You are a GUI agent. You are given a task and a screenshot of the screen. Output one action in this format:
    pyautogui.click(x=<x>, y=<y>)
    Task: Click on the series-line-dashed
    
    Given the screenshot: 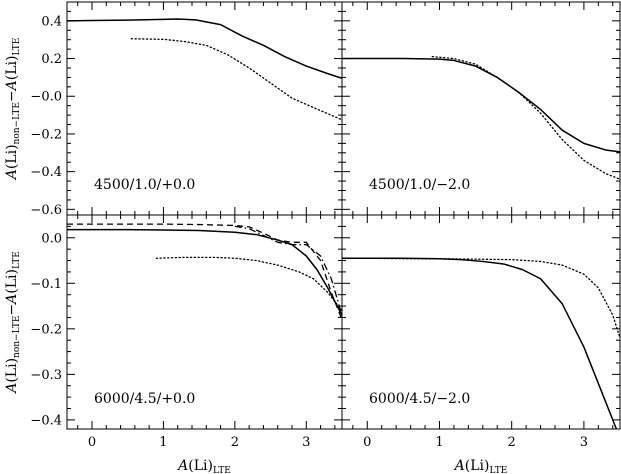 What is the action you would take?
    pyautogui.click(x=204, y=271)
    